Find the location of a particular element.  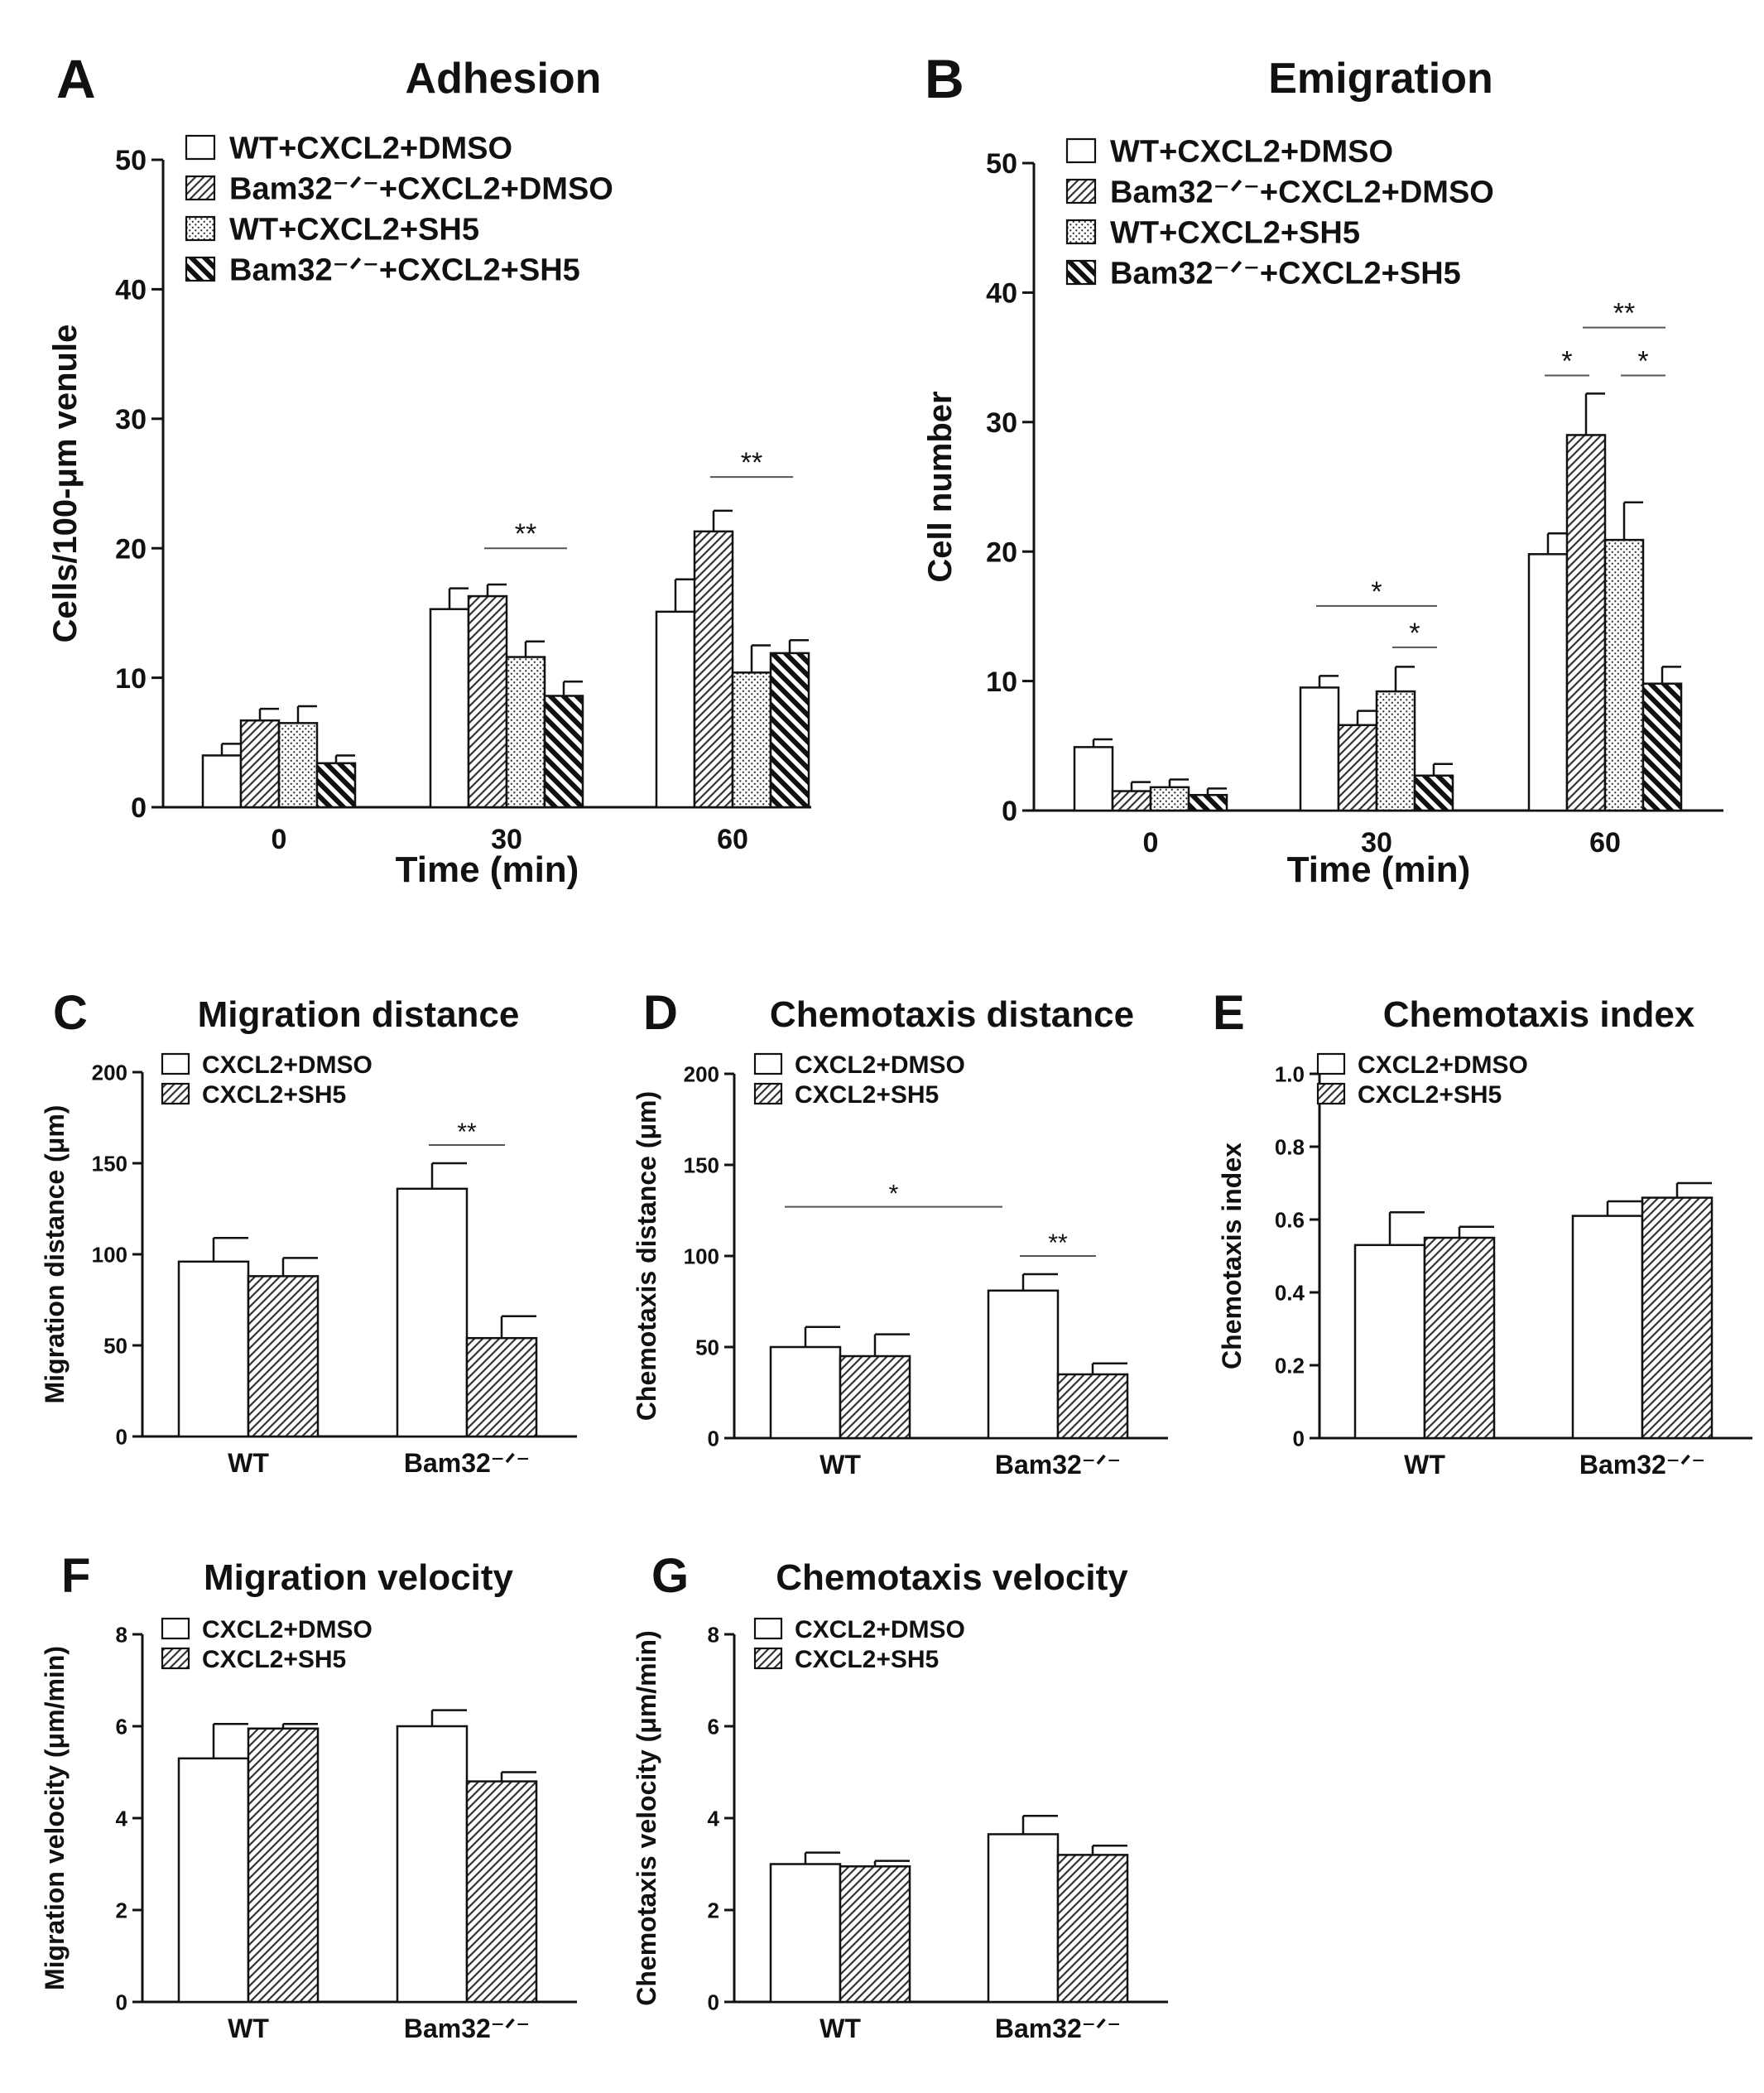

chart-title: Chemotaxis distance is located at coordinates (952, 1015).